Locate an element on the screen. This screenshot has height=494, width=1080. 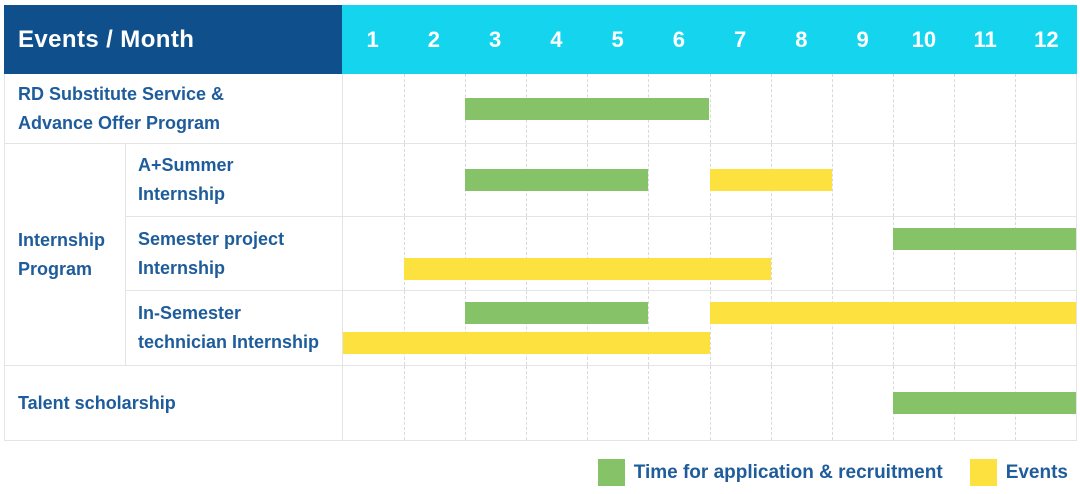
row-label-a-plus-summer: A+Summer Internship is located at coordinates (234, 180).